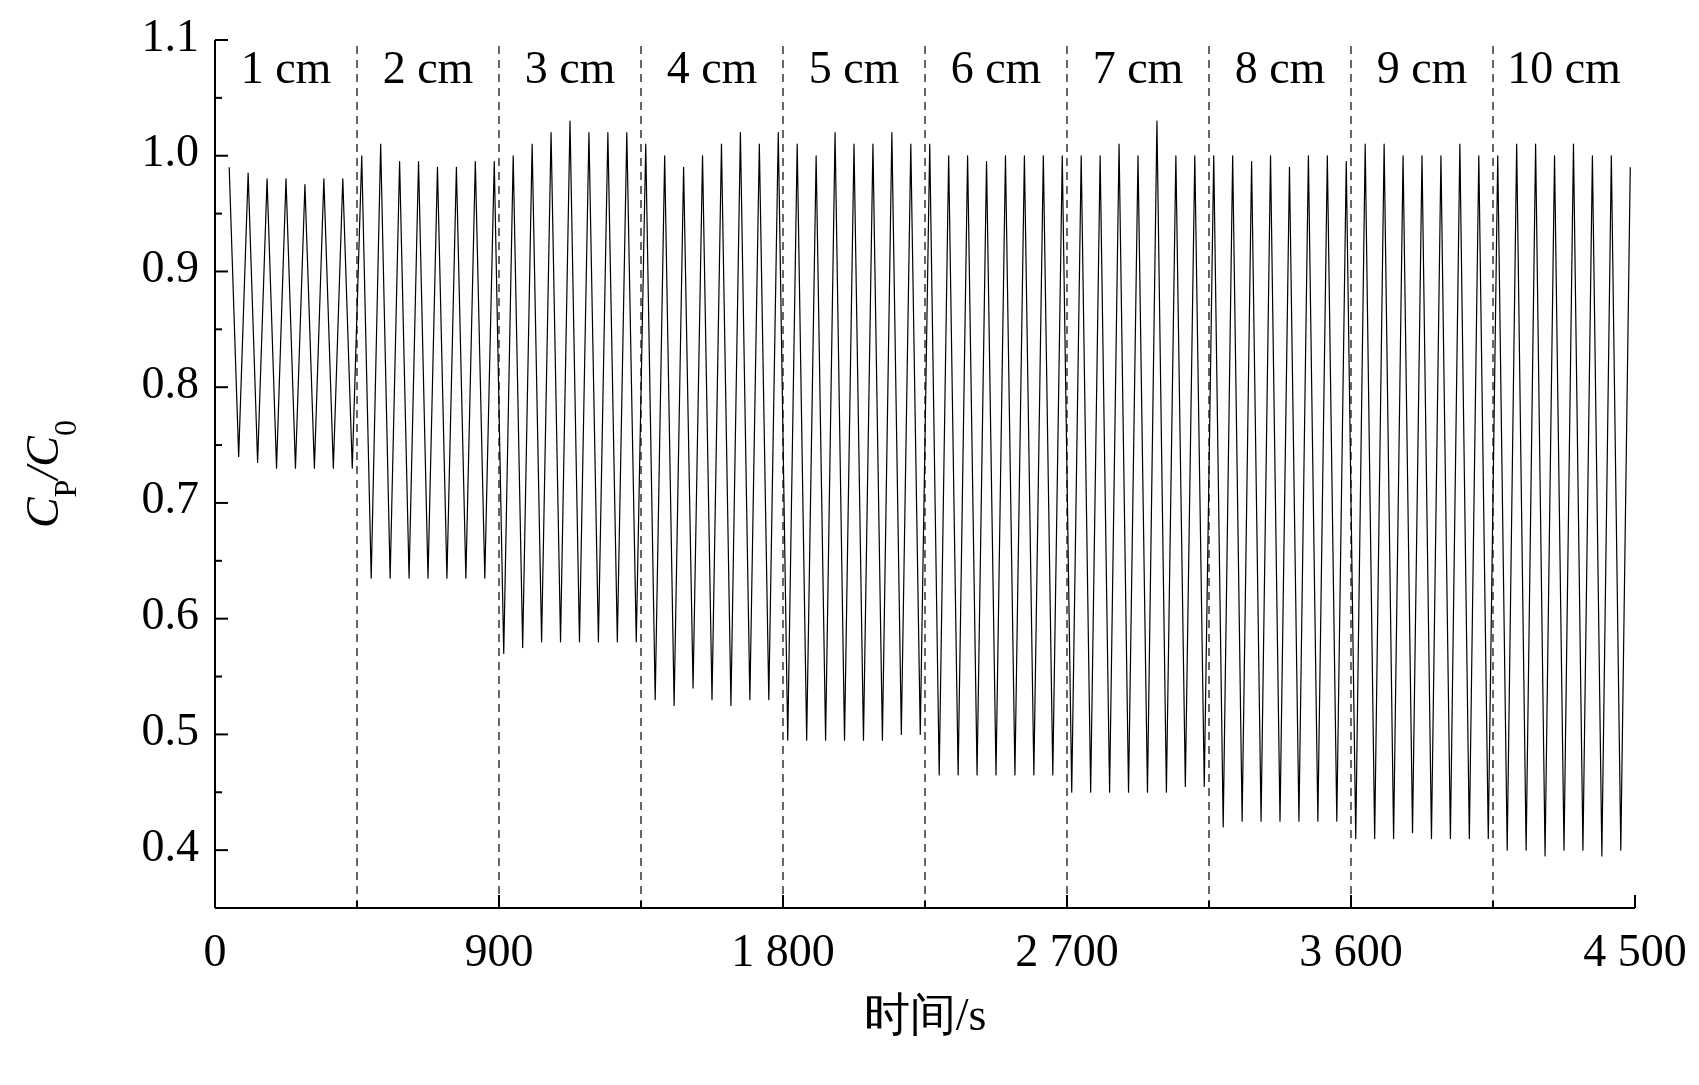 Image resolution: width=1699 pixels, height=1085 pixels. What do you see at coordinates (170, 151) in the screenshot?
I see `y-tick-label: 1.0` at bounding box center [170, 151].